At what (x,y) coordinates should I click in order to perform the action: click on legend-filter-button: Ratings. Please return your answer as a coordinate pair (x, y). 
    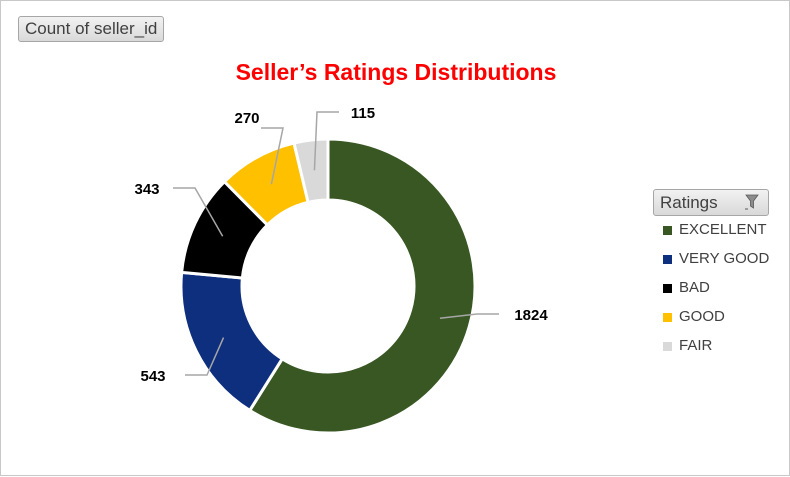
    Looking at the image, I should click on (711, 202).